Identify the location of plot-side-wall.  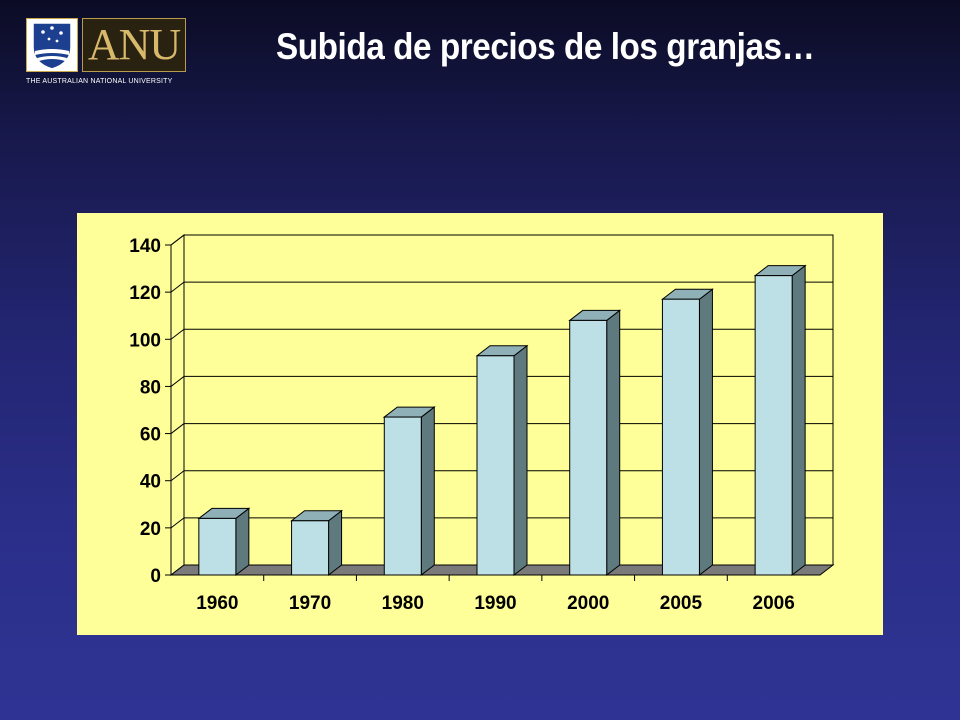
(177, 405).